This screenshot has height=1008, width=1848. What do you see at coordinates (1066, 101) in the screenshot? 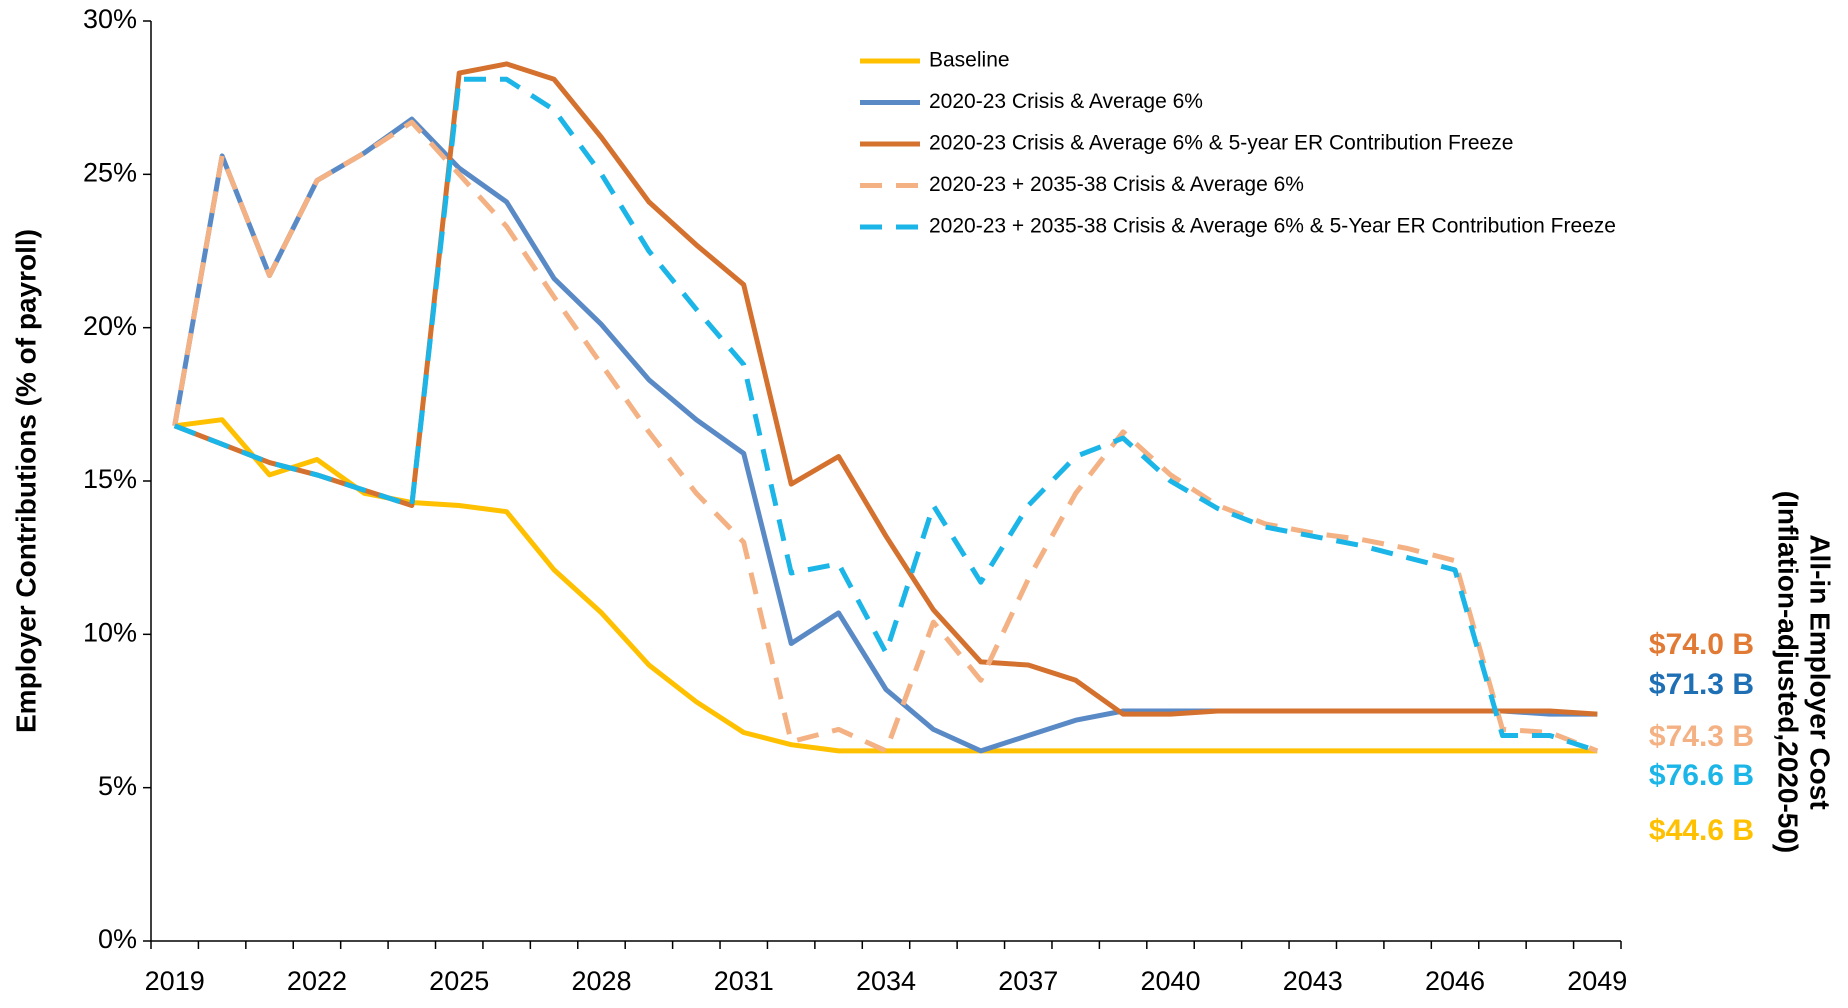
I see `legend-label: 2020-23 Crisis & Average 6%` at bounding box center [1066, 101].